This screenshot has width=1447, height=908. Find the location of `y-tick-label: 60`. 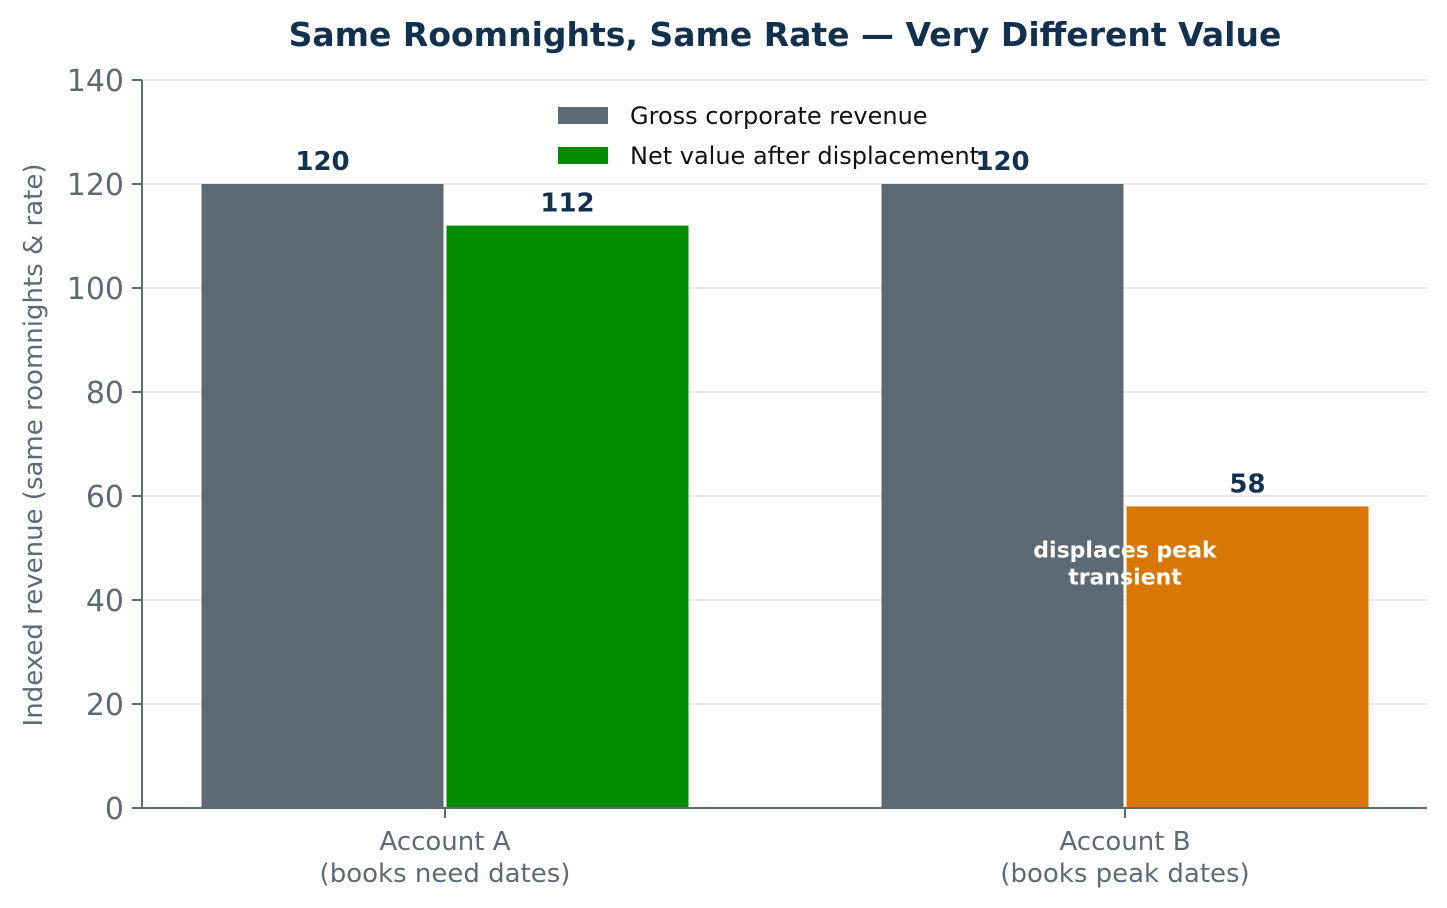

y-tick-label: 60 is located at coordinates (105, 497).